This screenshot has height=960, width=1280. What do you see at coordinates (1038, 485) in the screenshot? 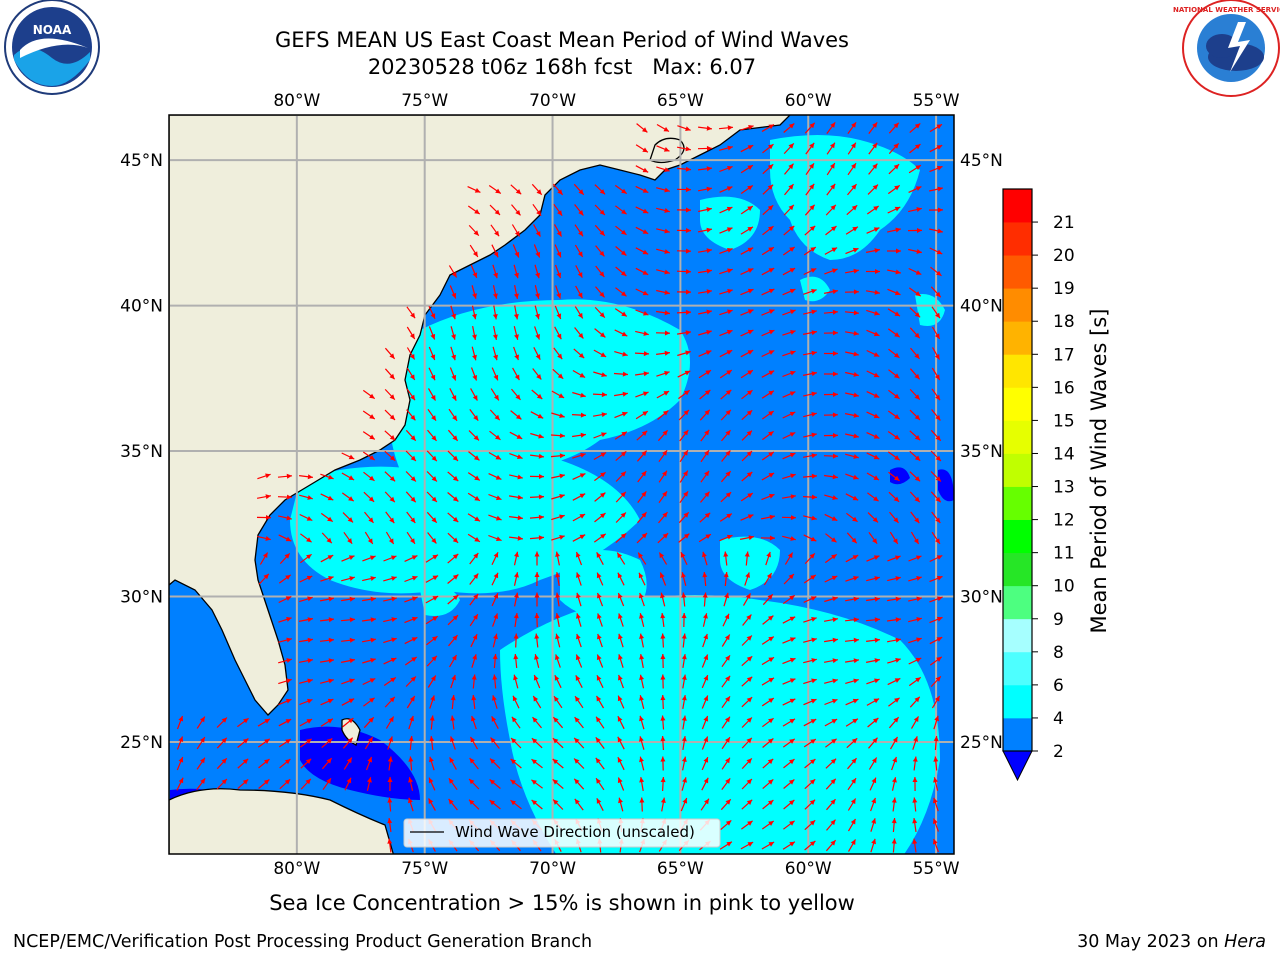
I see `colorbar: 2 4 6 8 9 10 11 12 13 14 15 16 17 18 19 20 21` at bounding box center [1038, 485].